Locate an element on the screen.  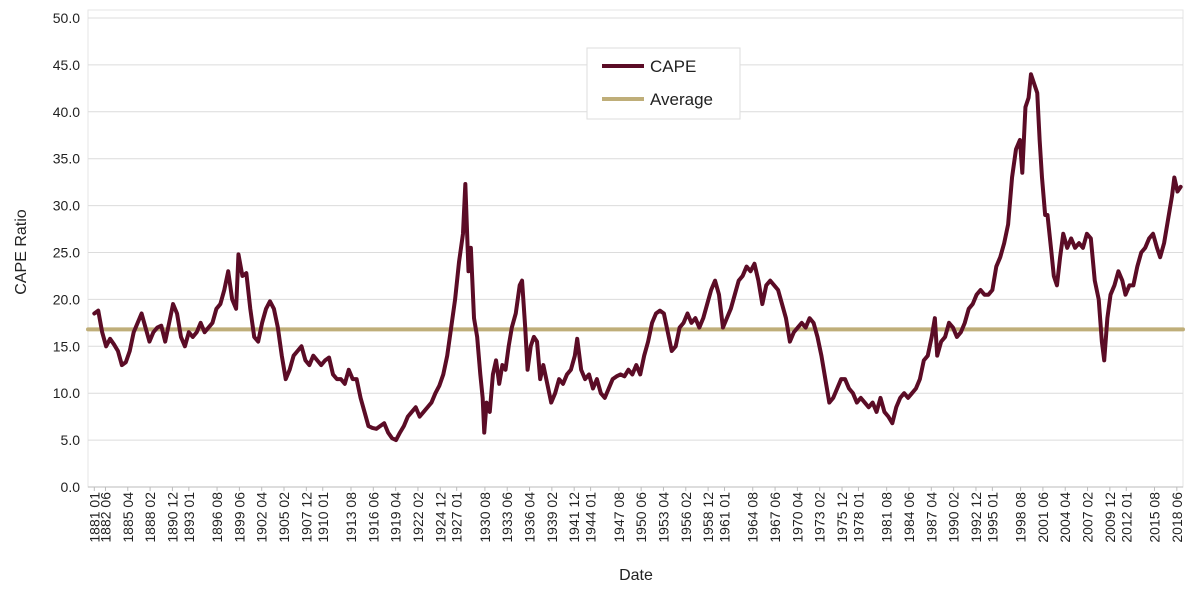
x-tick-label: 1882 06 is located at coordinates (105, 517).